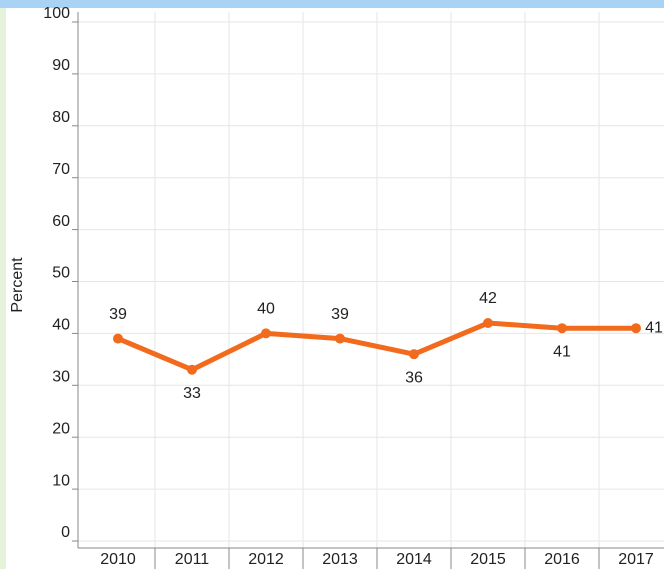 The height and width of the screenshot is (569, 664). What do you see at coordinates (192, 559) in the screenshot?
I see `x-tick-label: 2011` at bounding box center [192, 559].